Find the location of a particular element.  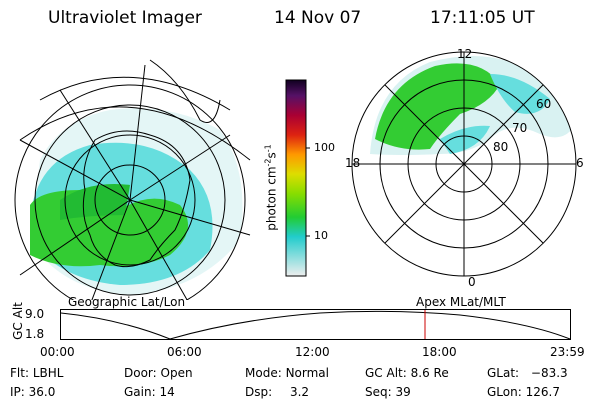

mlt-label-12: 12 is located at coordinates (465, 54).